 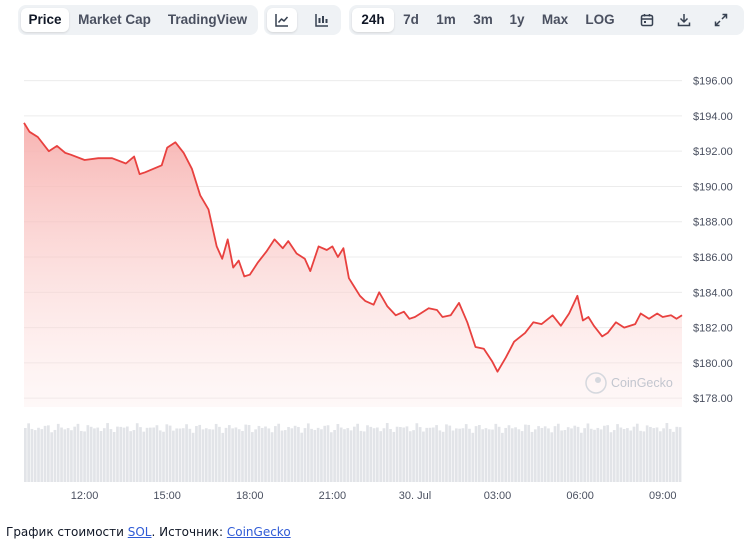 What do you see at coordinates (713, 293) in the screenshot?
I see `y-tick-label: $184.00` at bounding box center [713, 293].